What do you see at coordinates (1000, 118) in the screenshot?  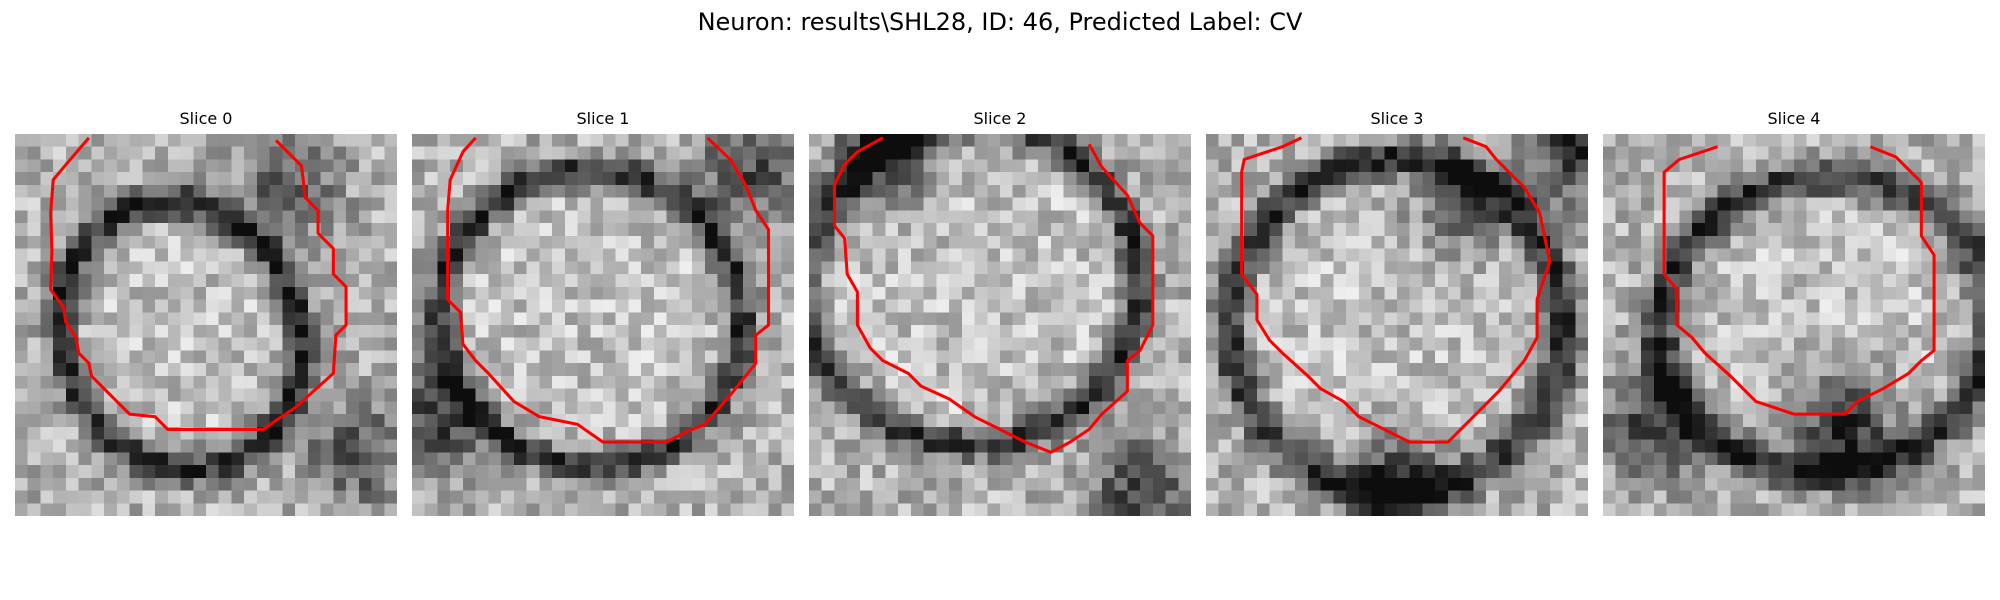 I see `slice-title: Slice 2` at bounding box center [1000, 118].